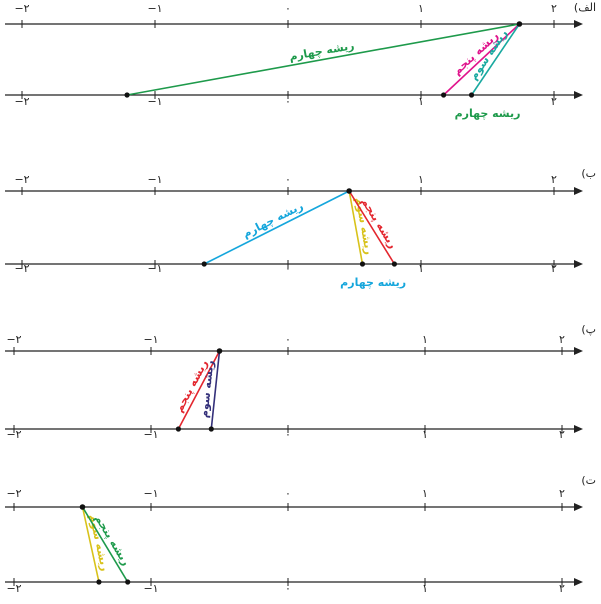  What do you see at coordinates (562, 339) in the screenshot?
I see `panel-3-top-tick-label: ۲` at bounding box center [562, 339].